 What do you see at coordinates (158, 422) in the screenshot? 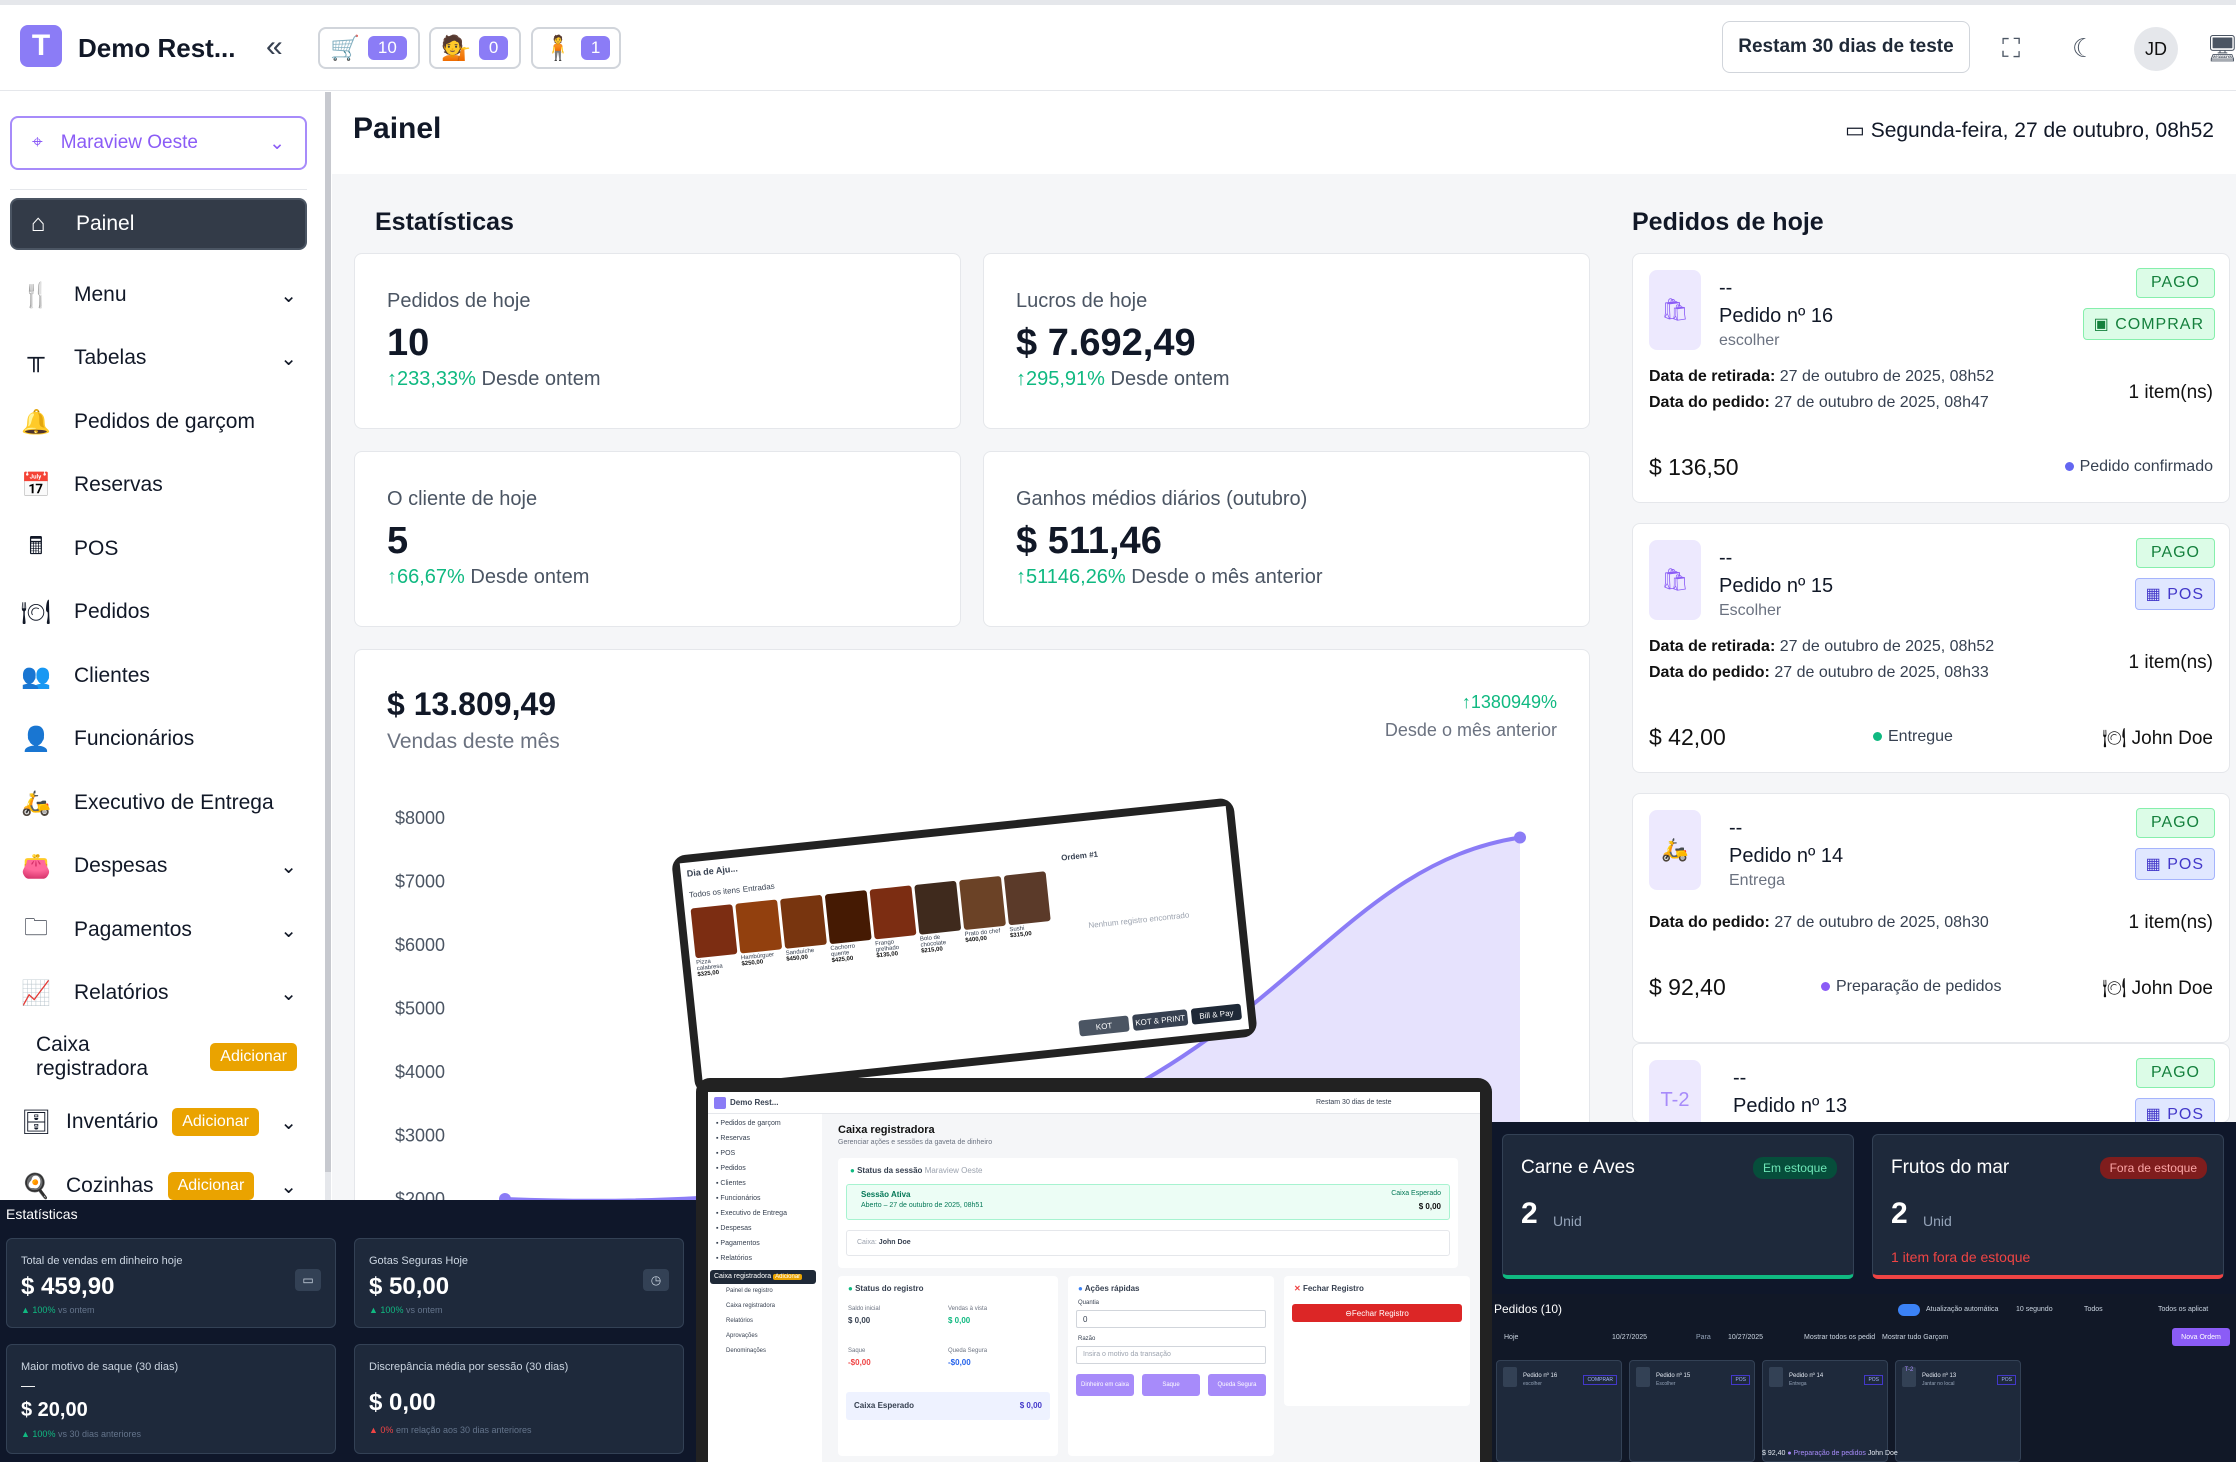
I see `sidebar-item-pedidos-garcom: 🔔 Pedidos de garçom` at bounding box center [158, 422].